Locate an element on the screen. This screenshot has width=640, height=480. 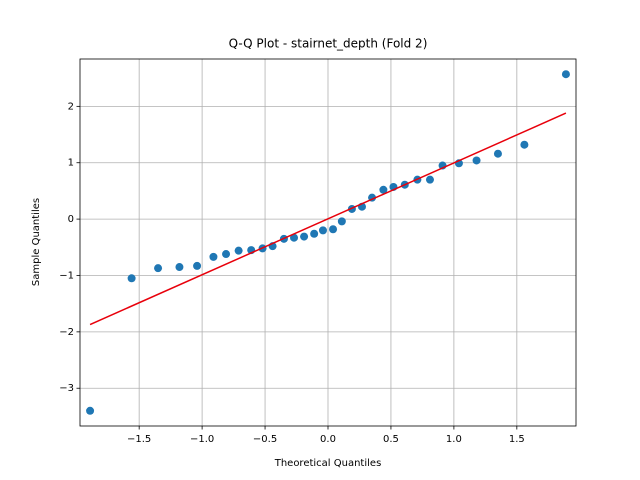
x-tick-label: −0.5 is located at coordinates (265, 439).